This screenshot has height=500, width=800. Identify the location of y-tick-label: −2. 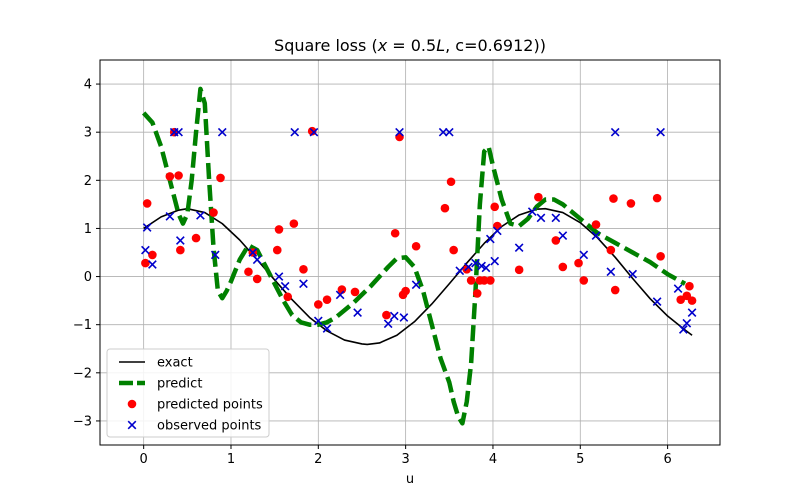
(82, 373).